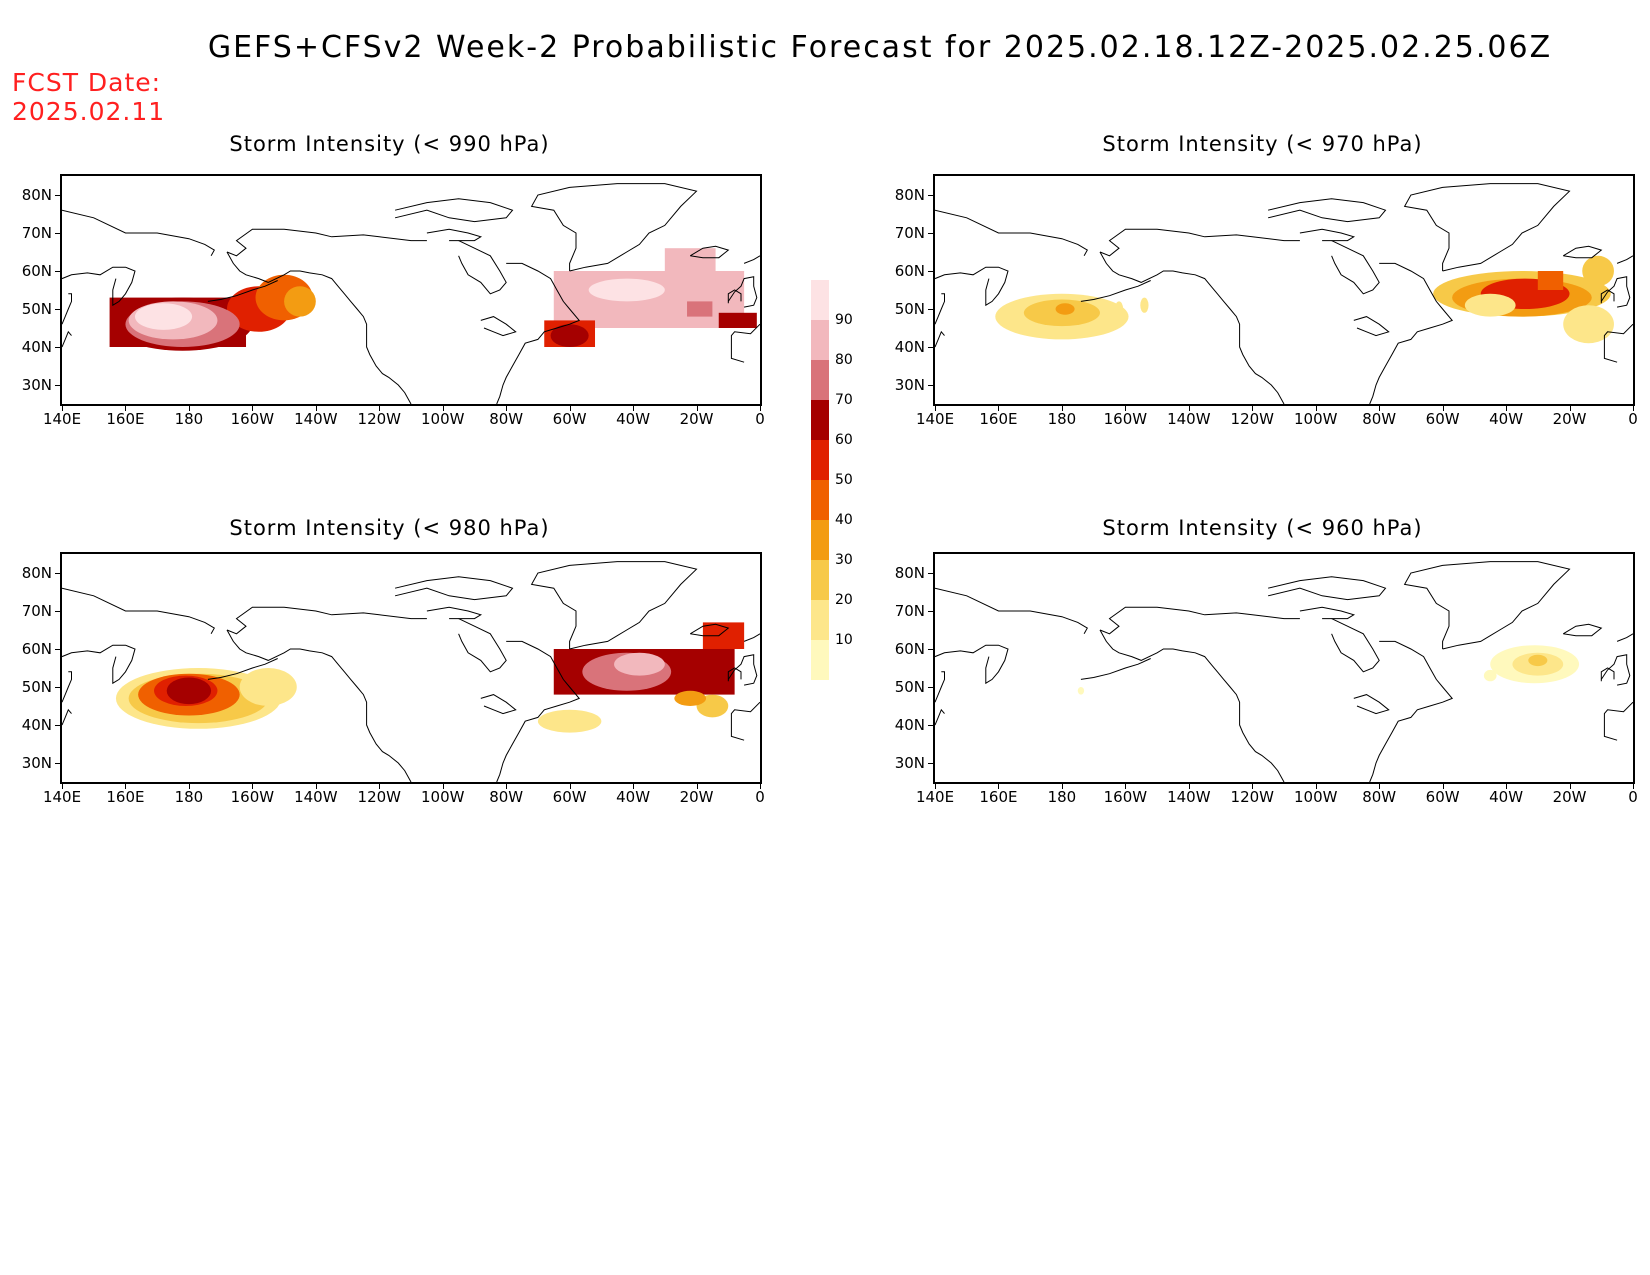 This screenshot has width=1650, height=1275. Describe the element at coordinates (1315, 797) in the screenshot. I see `lon-label: 100W` at that location.